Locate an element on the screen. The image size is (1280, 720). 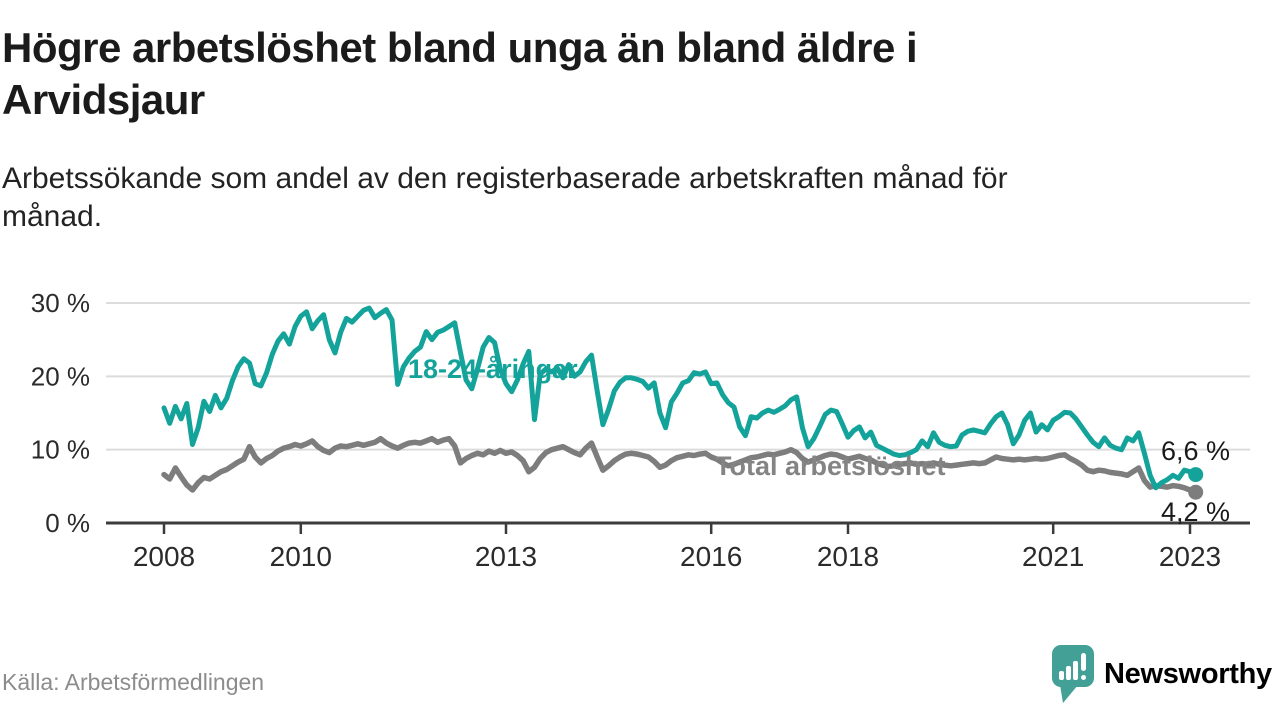
series-label-youth: 18-24-åringar is located at coordinates (493, 369).